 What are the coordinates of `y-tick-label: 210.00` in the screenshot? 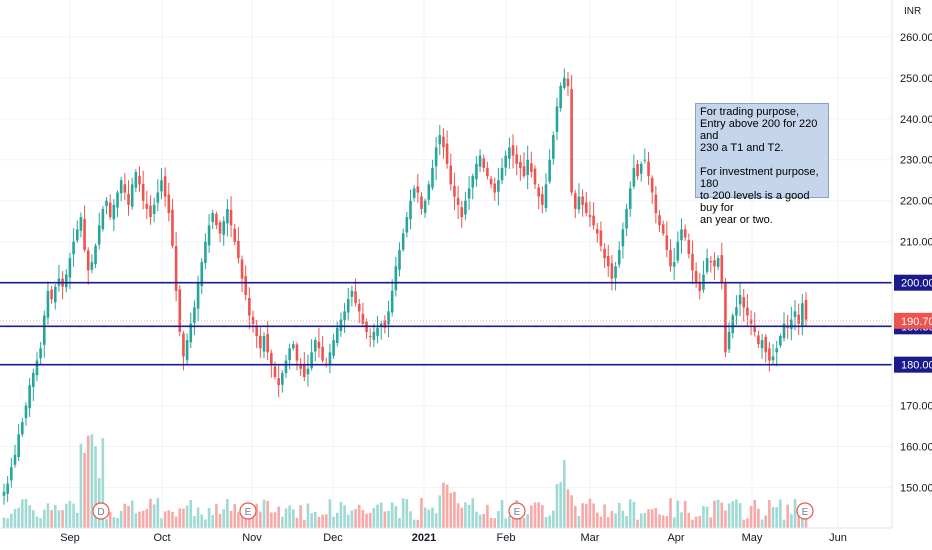 It's located at (916, 243).